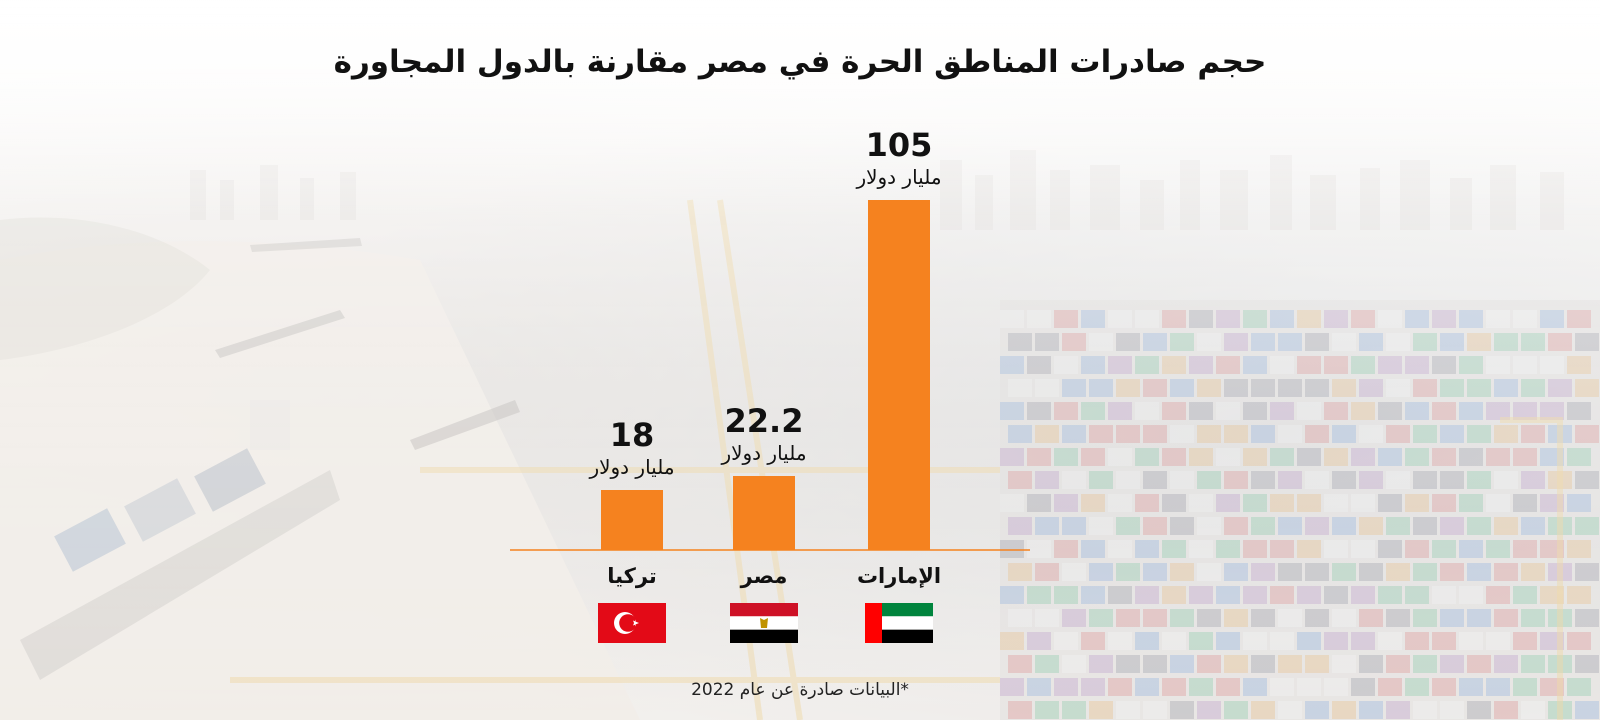 The height and width of the screenshot is (720, 1600). I want to click on value-label: 18, so click(632, 435).